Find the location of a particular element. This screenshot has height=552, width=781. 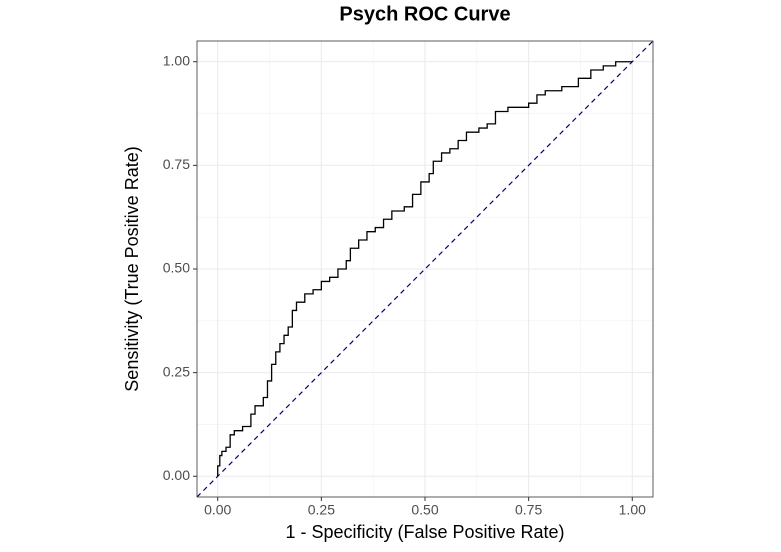

x-axis-title: 1 - Specificity (False Positive Rate) is located at coordinates (424, 532).